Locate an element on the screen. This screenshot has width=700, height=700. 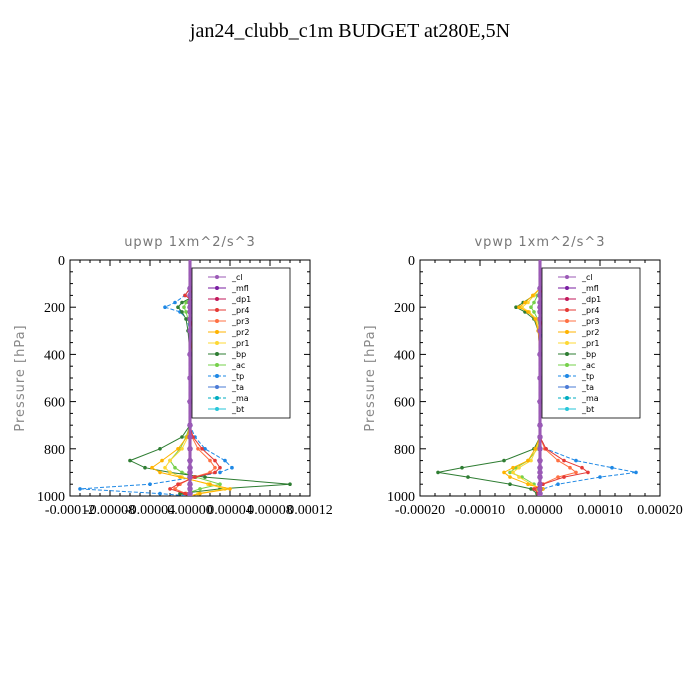
legend-label: _pr2 is located at coordinates (590, 332).